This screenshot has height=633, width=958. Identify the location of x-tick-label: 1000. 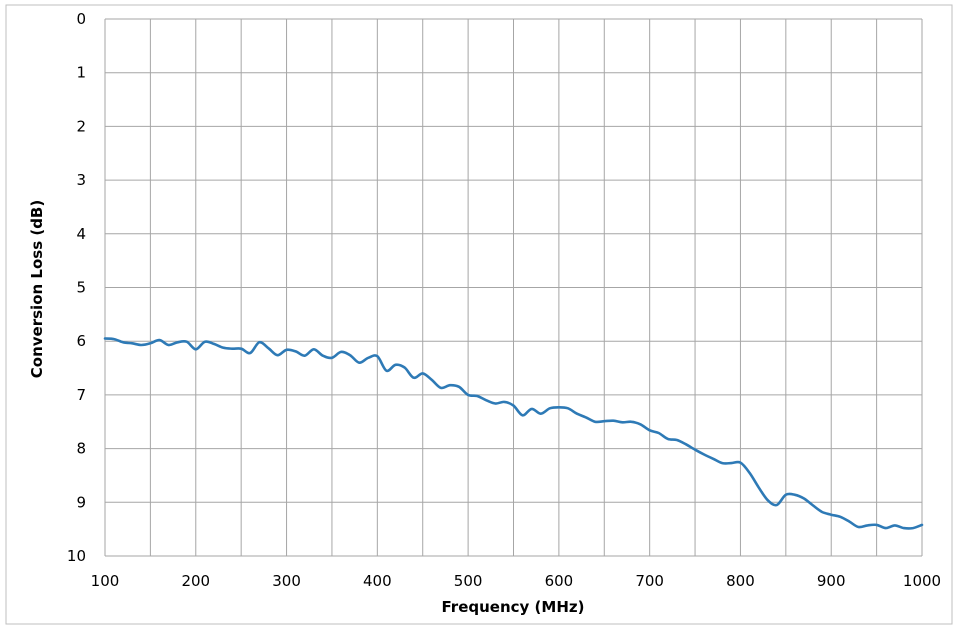
(922, 581).